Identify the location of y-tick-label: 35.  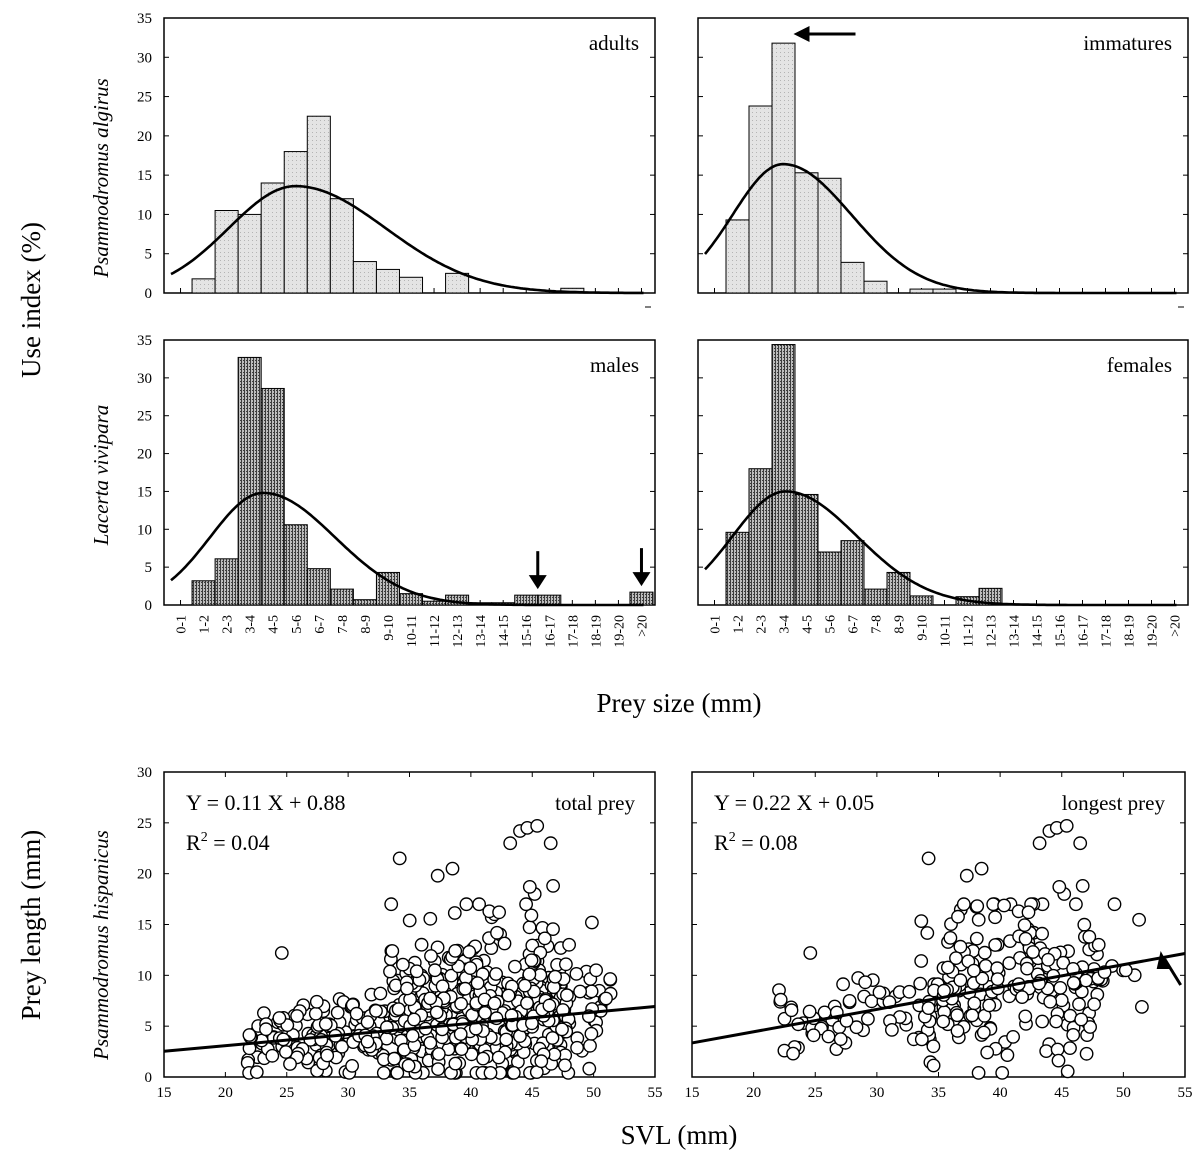
(144, 341).